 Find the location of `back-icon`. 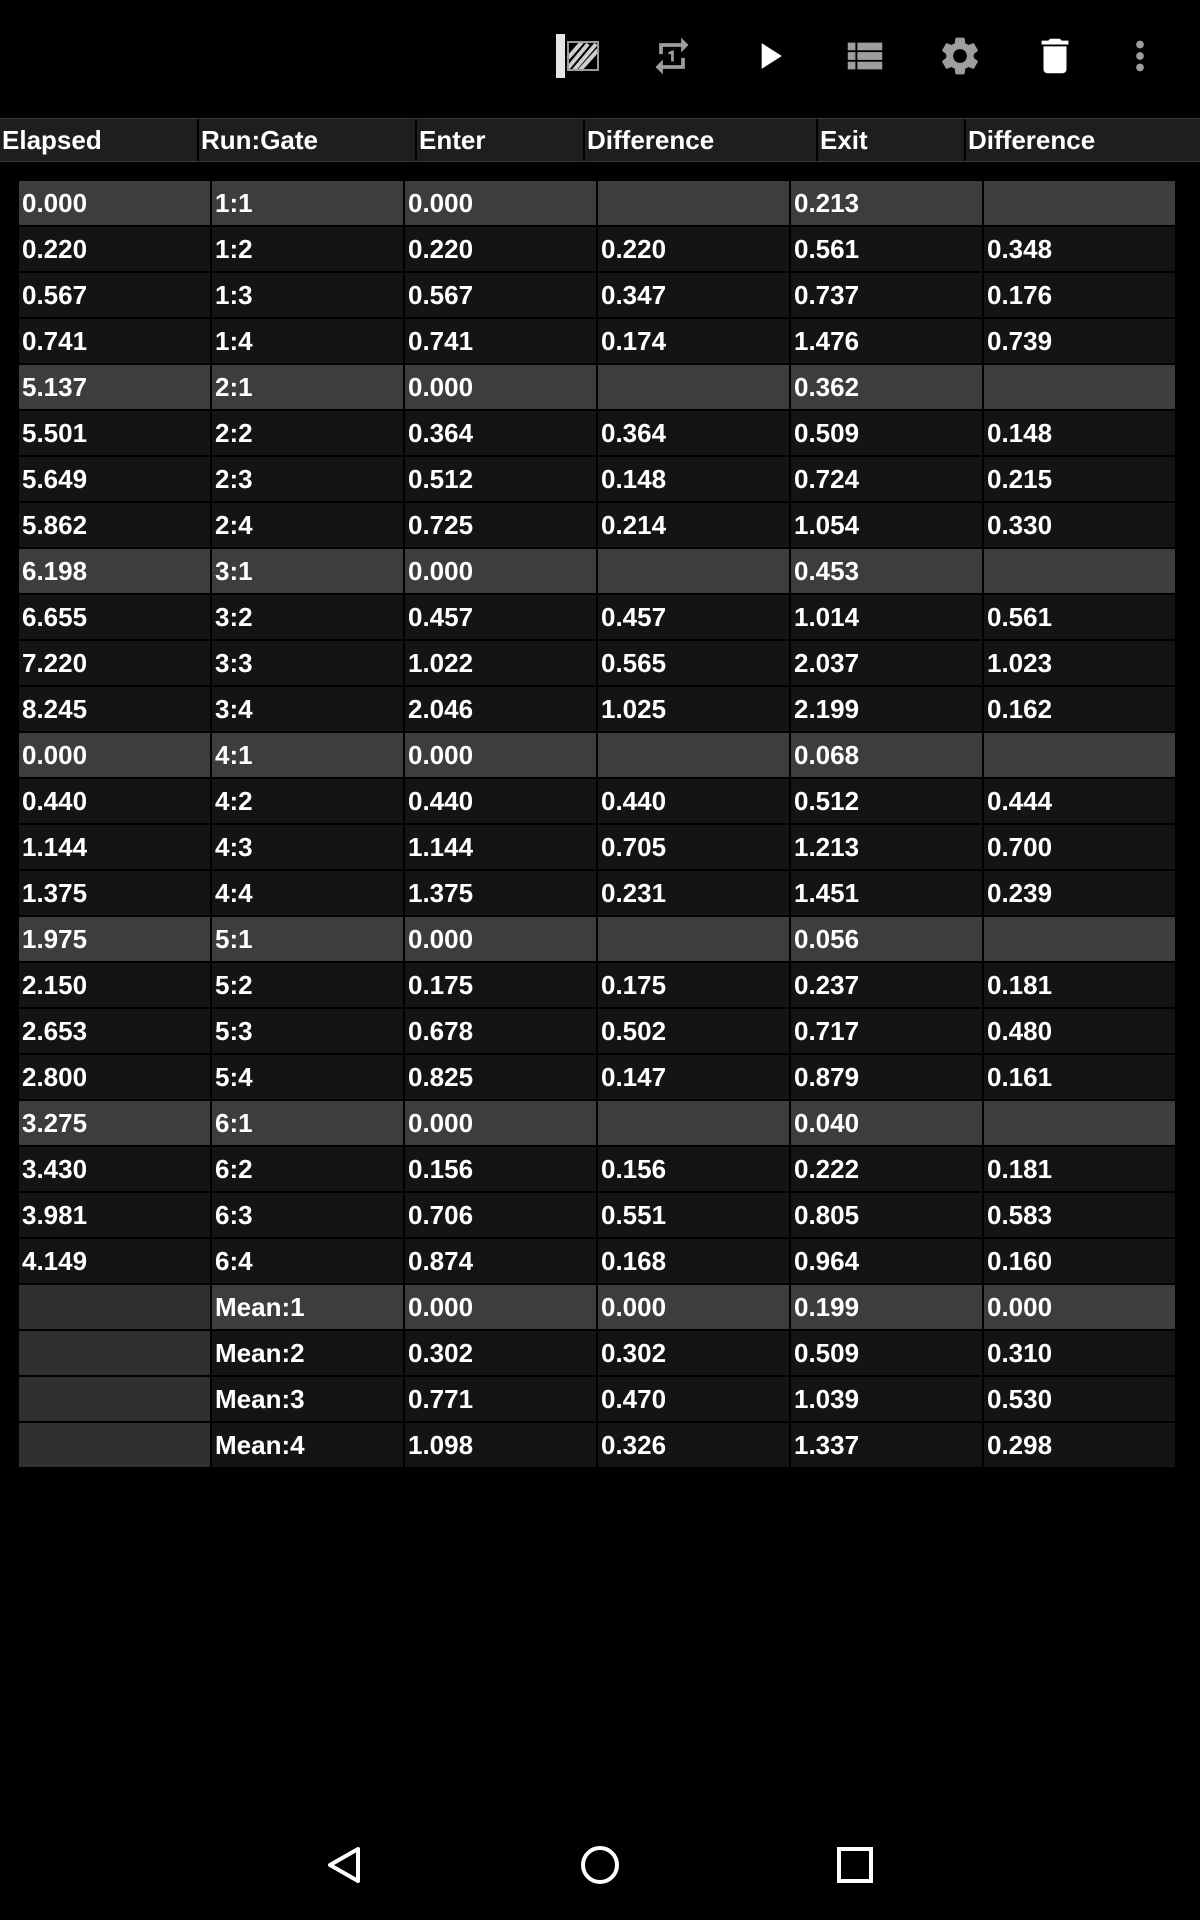

back-icon is located at coordinates (344, 1865).